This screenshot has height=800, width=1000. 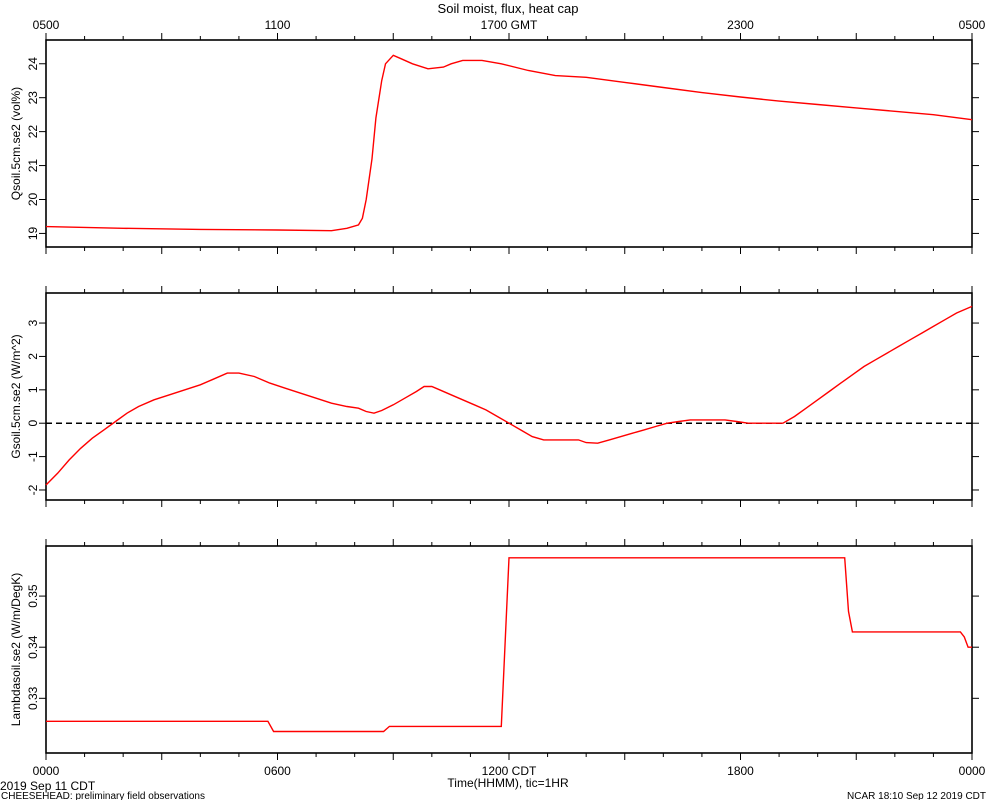 I want to click on top-tick-label: 1100, so click(x=278, y=25).